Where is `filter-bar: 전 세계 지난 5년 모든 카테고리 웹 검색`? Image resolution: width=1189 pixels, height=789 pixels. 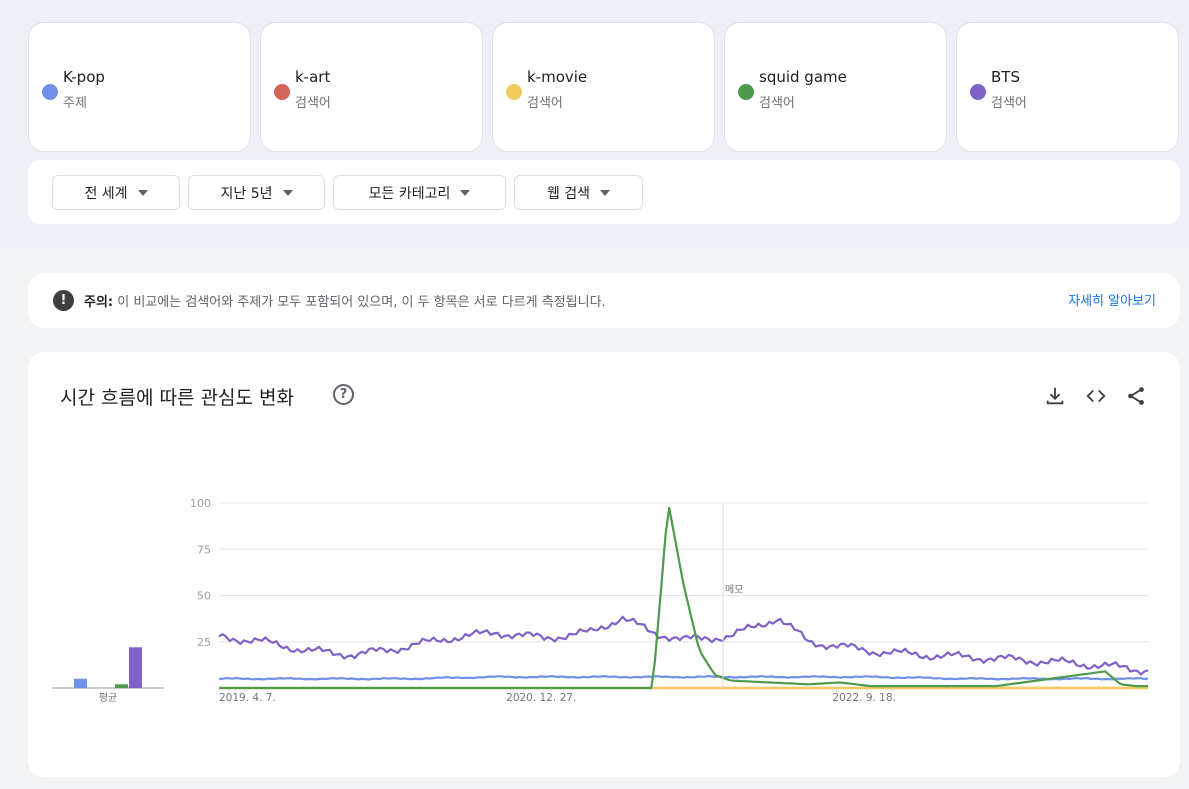 filter-bar: 전 세계 지난 5년 모든 카테고리 웹 검색 is located at coordinates (604, 192).